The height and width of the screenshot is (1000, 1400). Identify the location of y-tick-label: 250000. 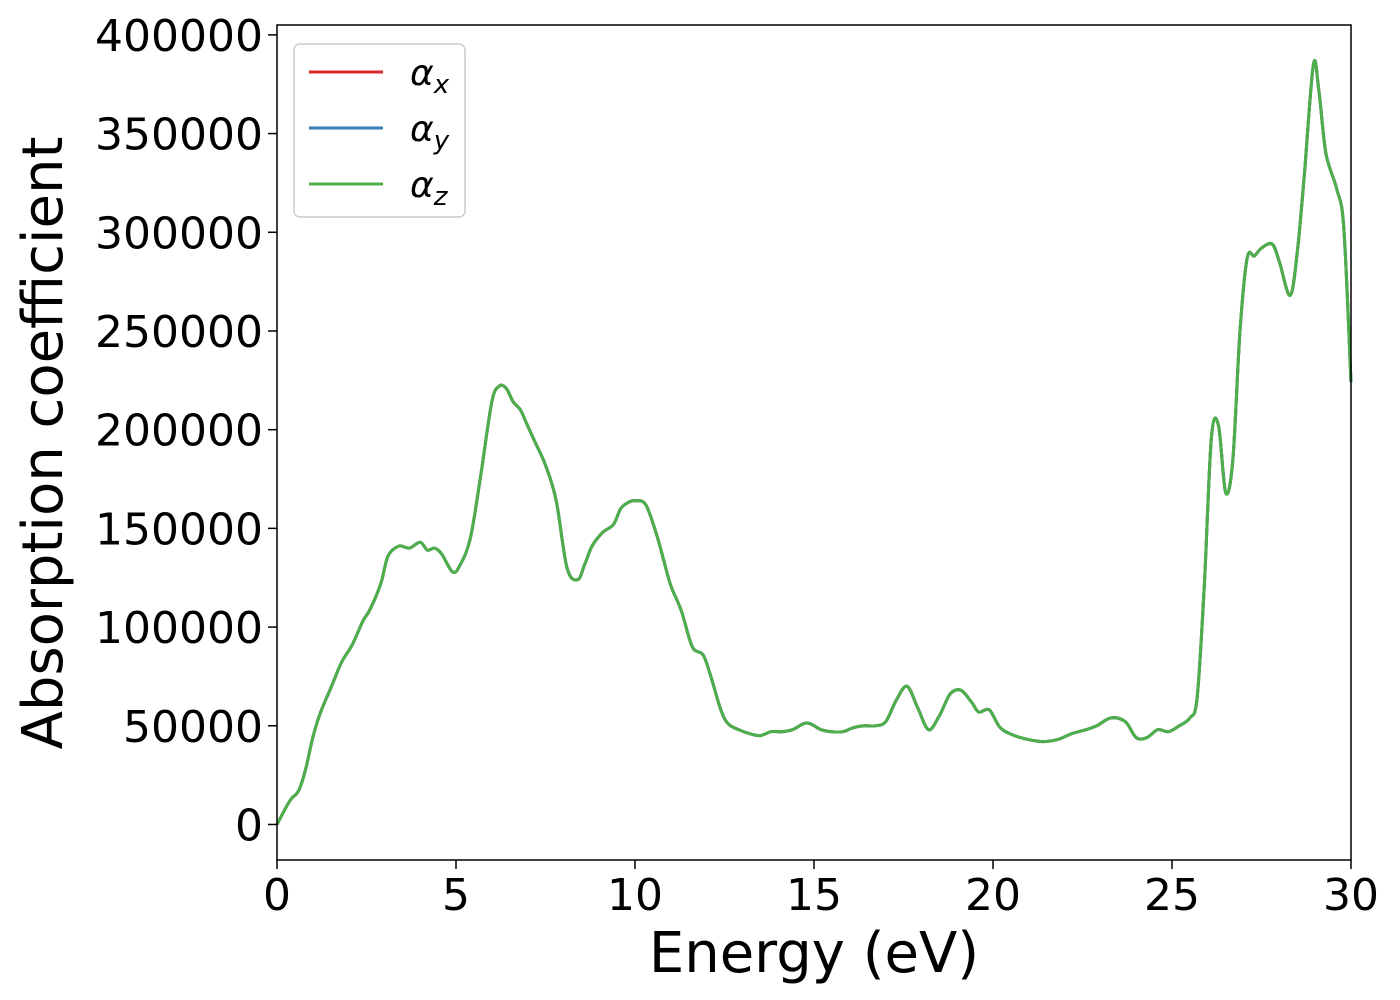
(179, 332).